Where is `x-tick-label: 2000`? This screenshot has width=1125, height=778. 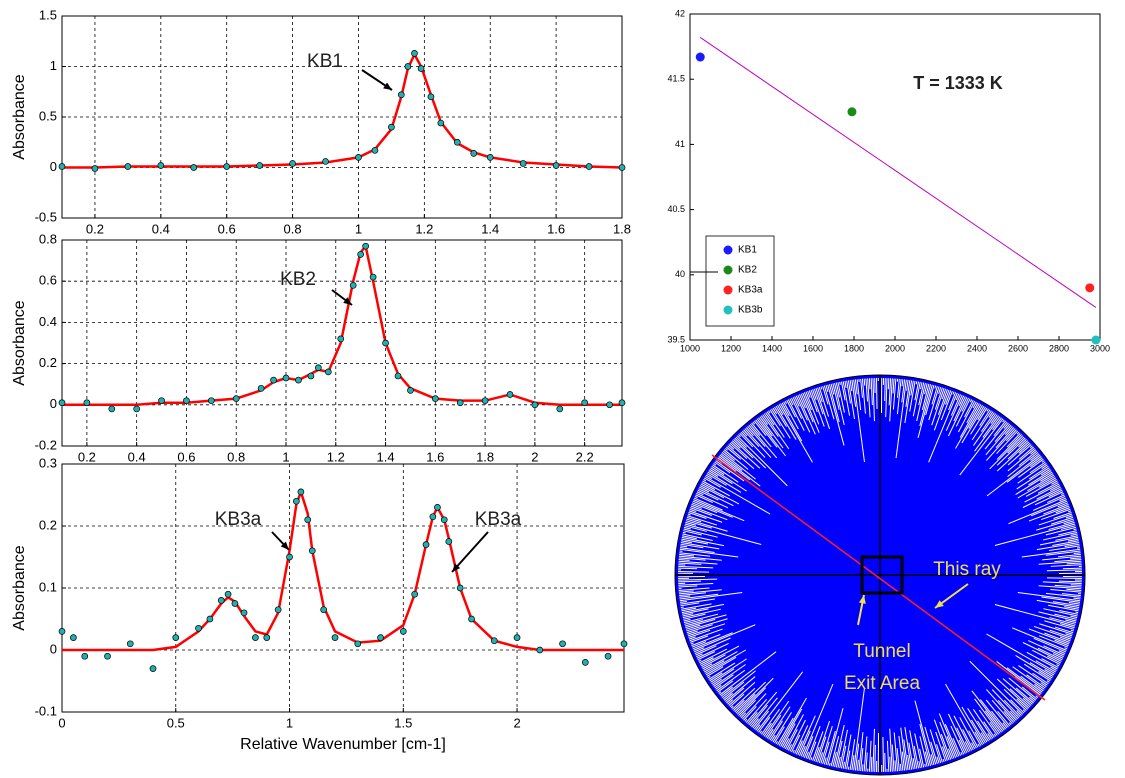 x-tick-label: 2000 is located at coordinates (895, 348).